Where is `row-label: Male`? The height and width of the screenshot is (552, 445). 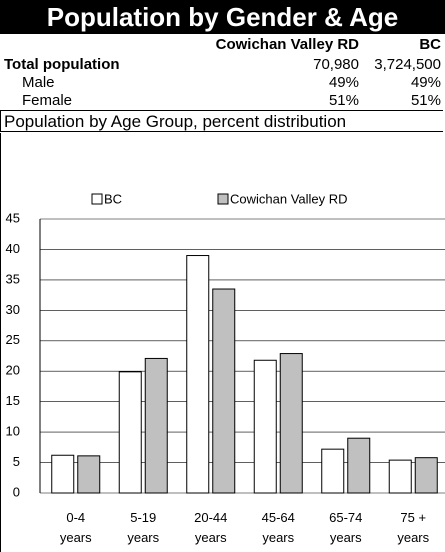
row-label: Male is located at coordinates (38, 82).